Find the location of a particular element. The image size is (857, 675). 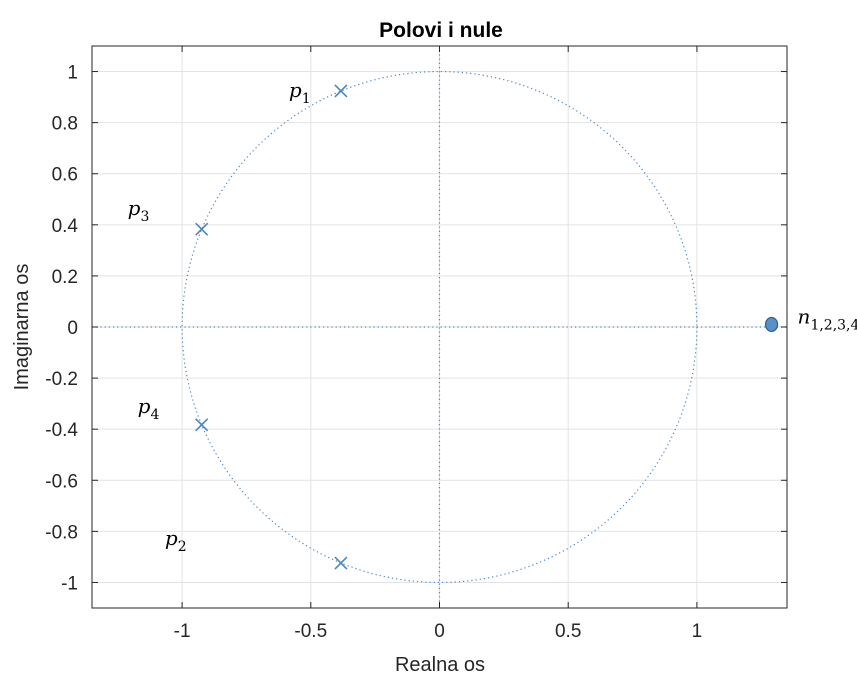

pole-marker-p4 is located at coordinates (202, 425).